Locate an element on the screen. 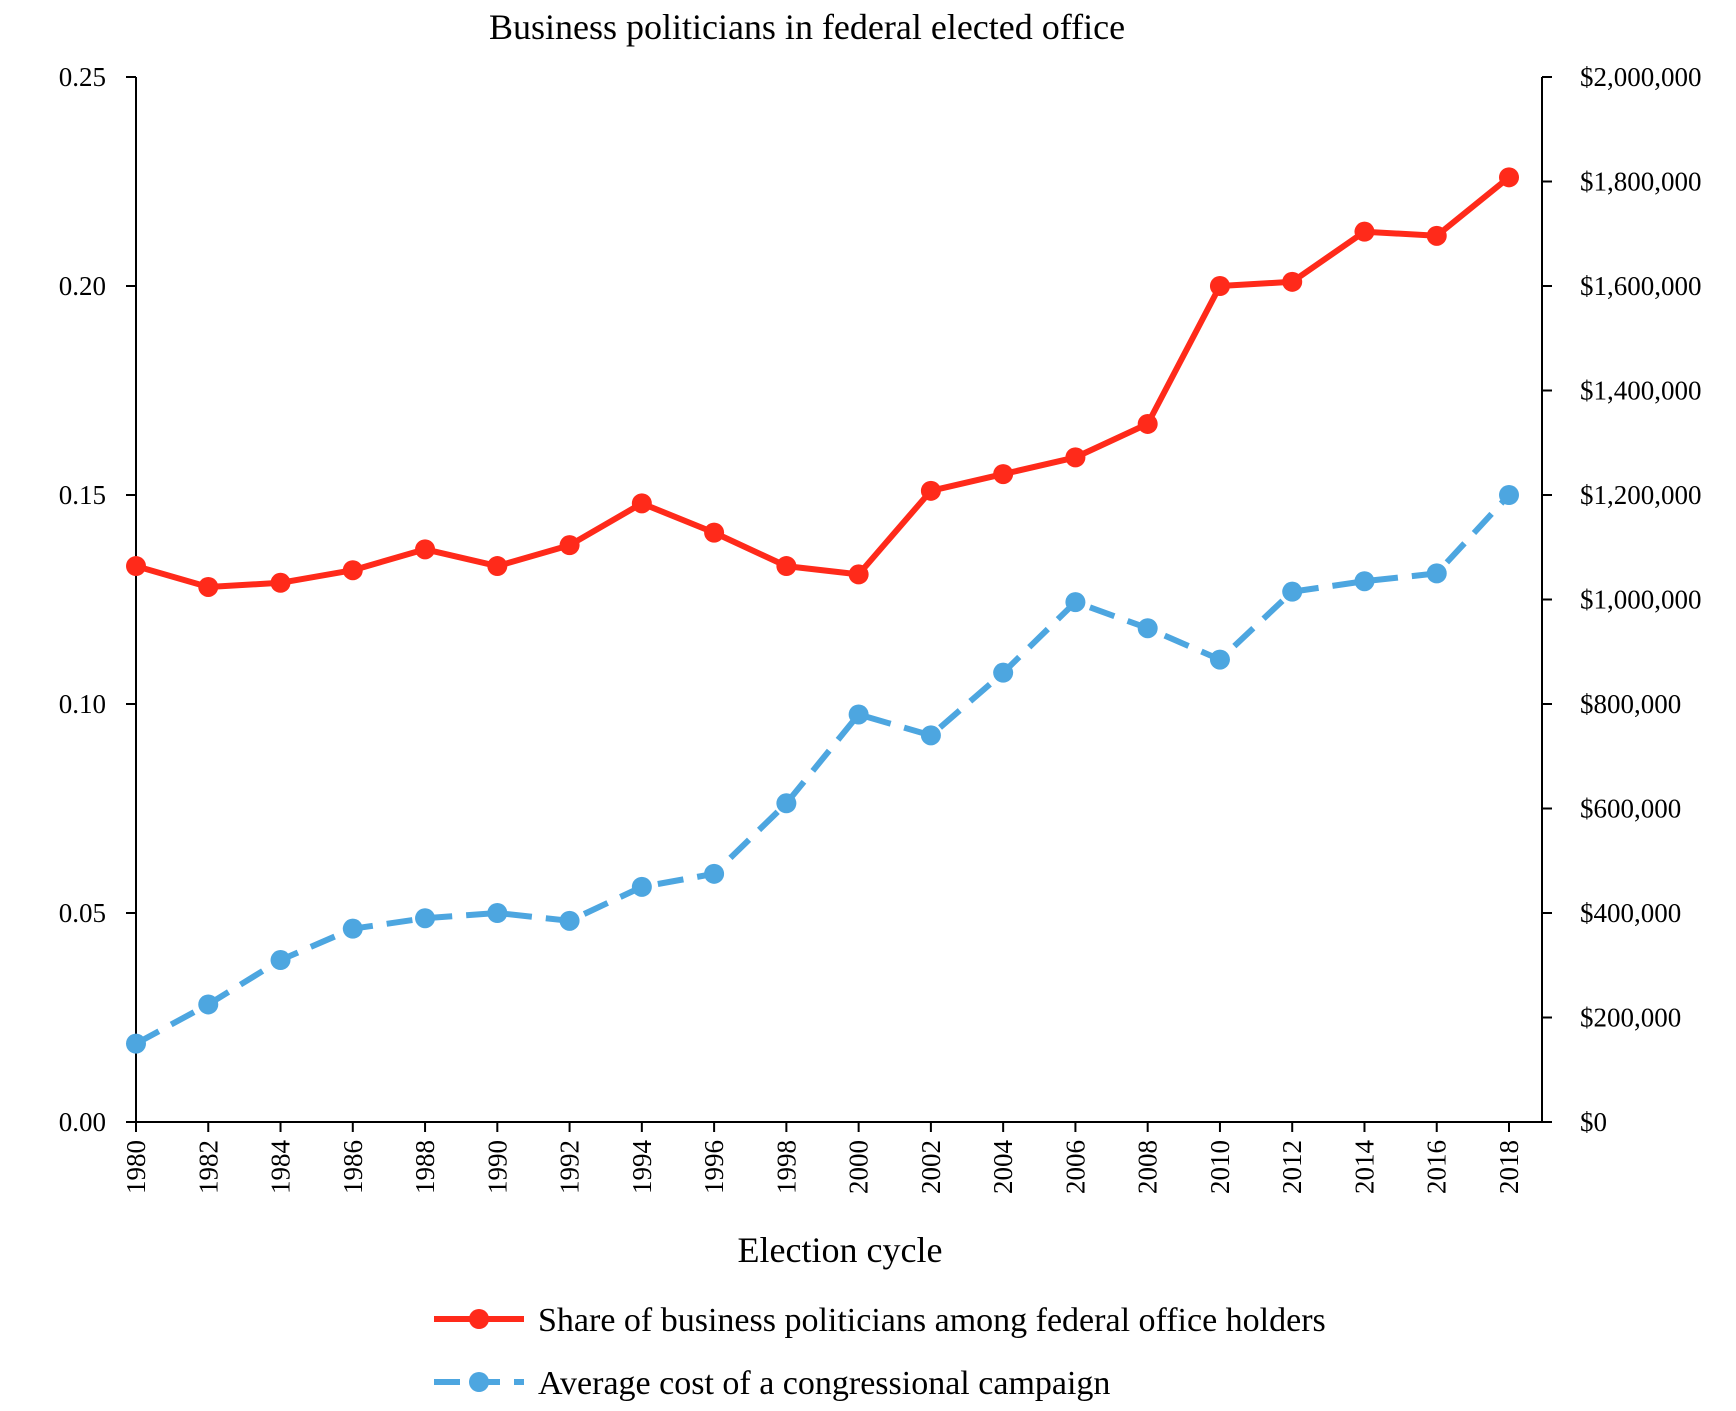 The width and height of the screenshot is (1736, 1411). y-right-tick-label: $2,000,000 is located at coordinates (1641, 77).